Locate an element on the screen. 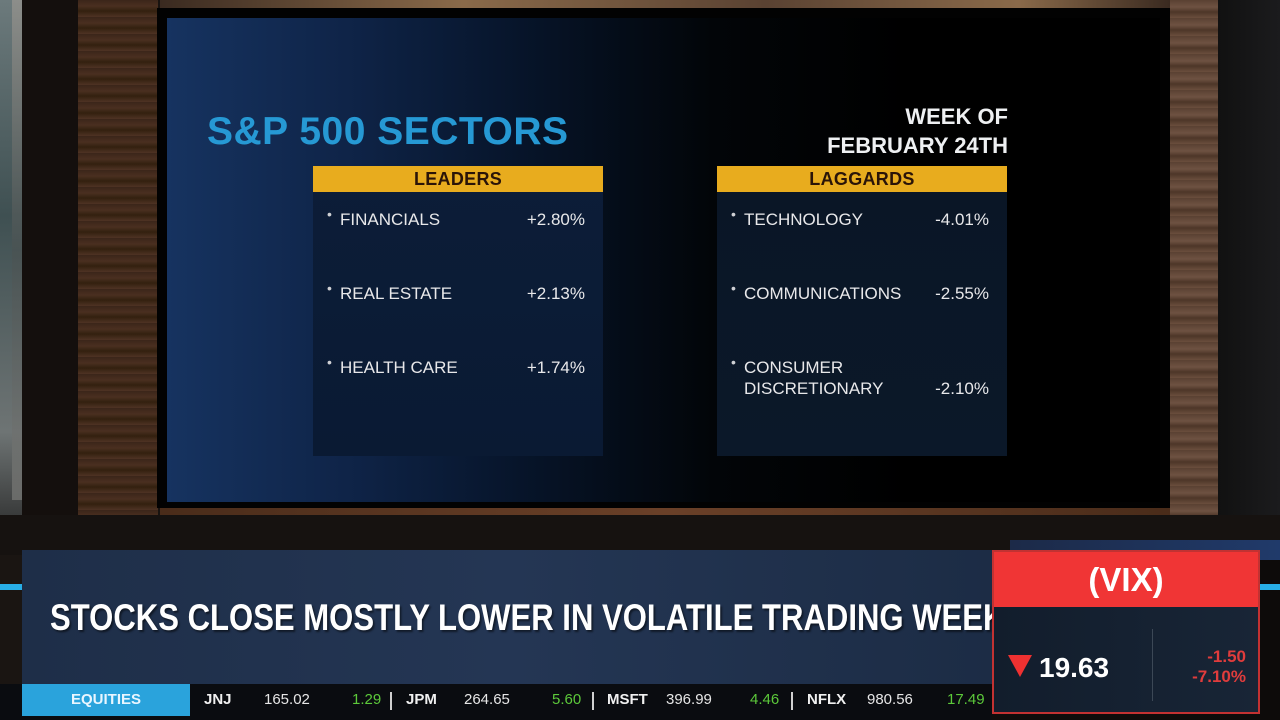  ticker-symbol: JNJ is located at coordinates (218, 699).